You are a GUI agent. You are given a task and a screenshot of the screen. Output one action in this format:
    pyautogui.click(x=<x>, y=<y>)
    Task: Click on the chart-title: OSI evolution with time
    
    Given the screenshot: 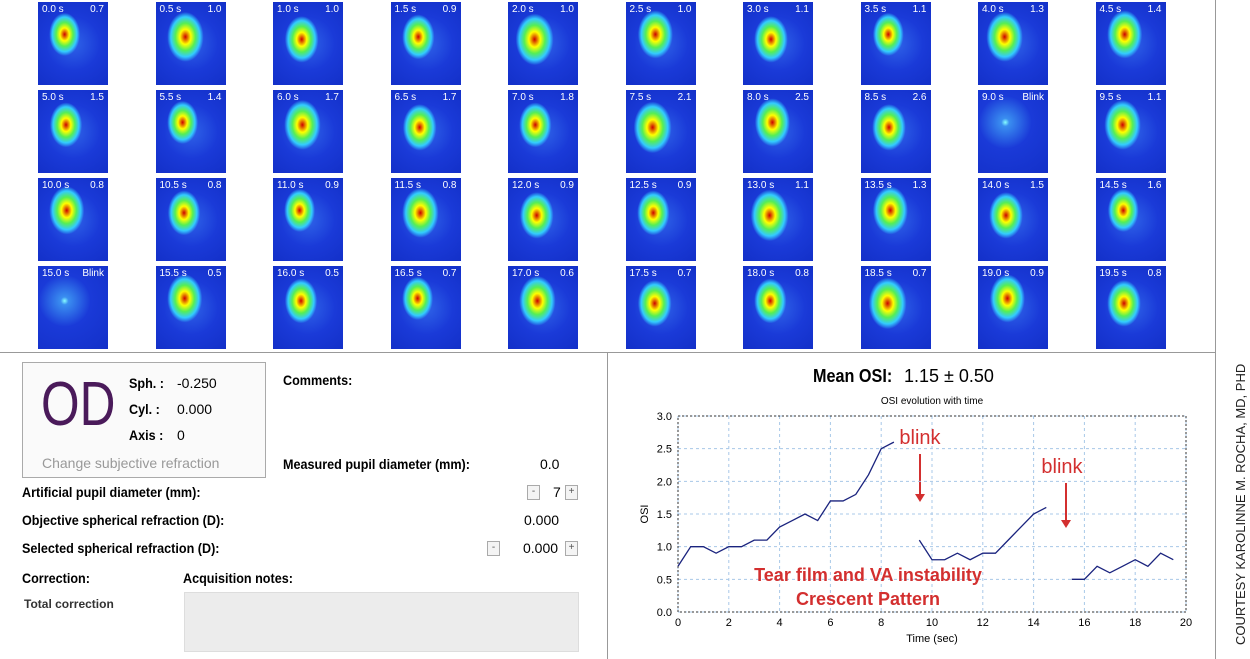 What is the action you would take?
    pyautogui.click(x=932, y=401)
    